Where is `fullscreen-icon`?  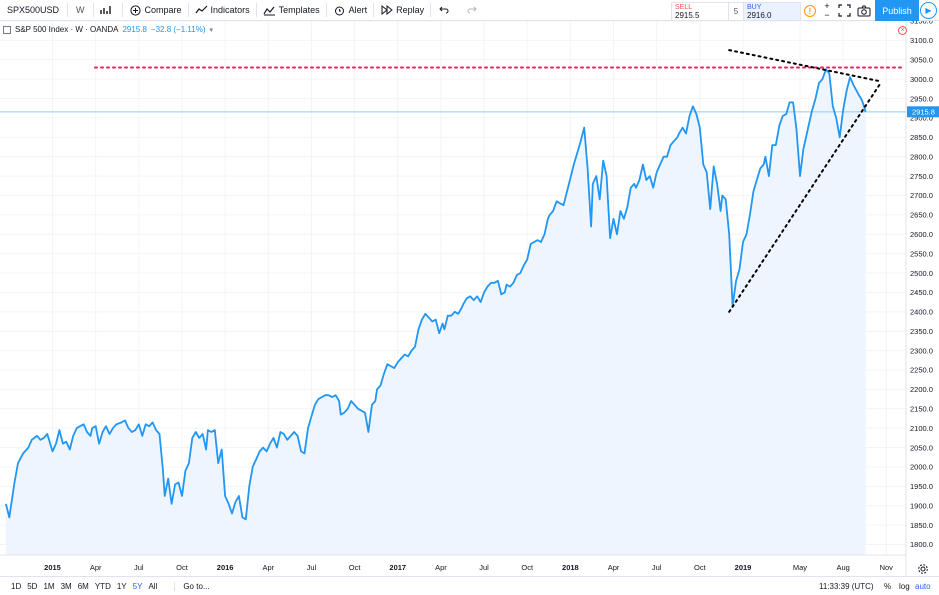
fullscreen-icon is located at coordinates (844, 10).